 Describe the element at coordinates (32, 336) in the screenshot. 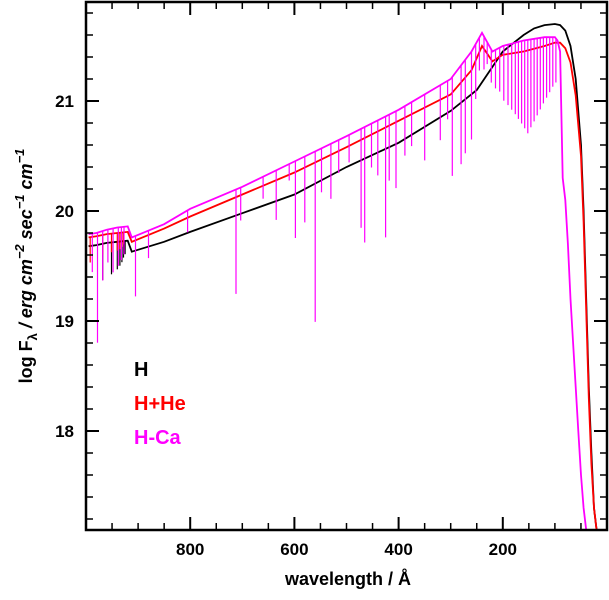

I see `y-axis-label-part: λ` at that location.